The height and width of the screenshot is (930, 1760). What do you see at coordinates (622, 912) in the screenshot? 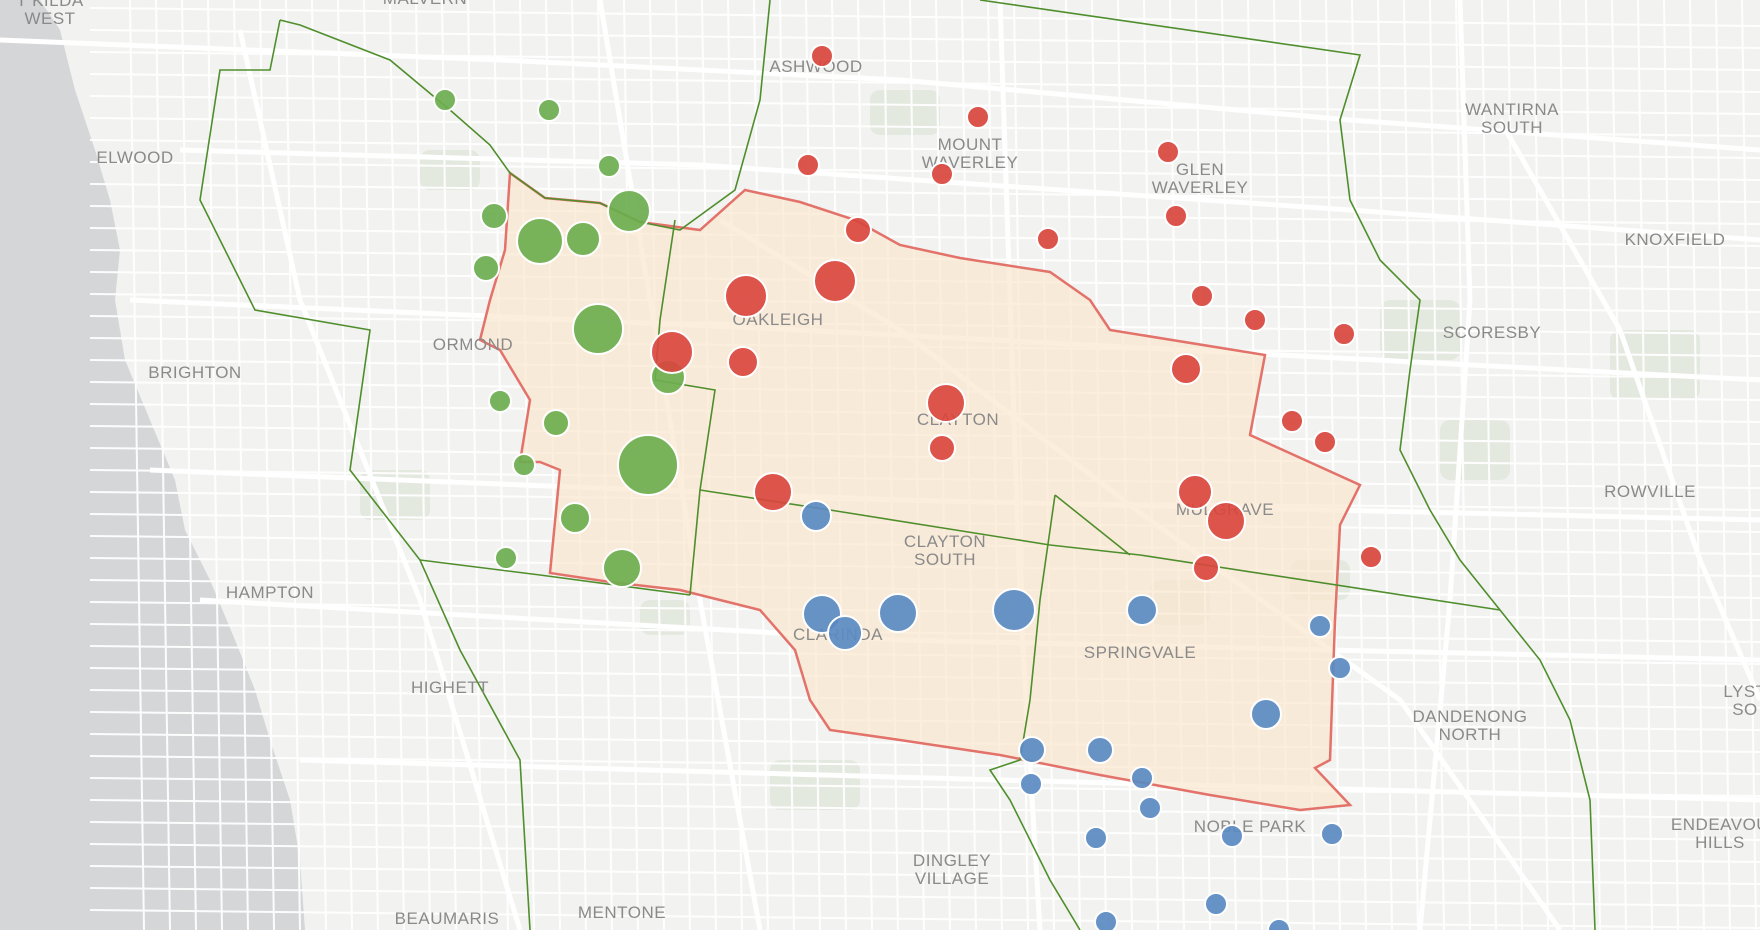
I see `place-label-mentone: MENTONE` at bounding box center [622, 912].